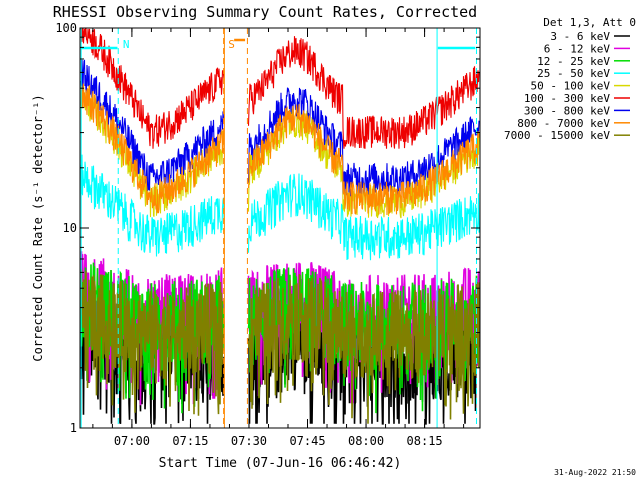 The width and height of the screenshot is (640, 480). What do you see at coordinates (38, 227) in the screenshot?
I see `y-axis-label: Corrected Count Rate (s⁻¹ detector⁻¹)` at bounding box center [38, 227].